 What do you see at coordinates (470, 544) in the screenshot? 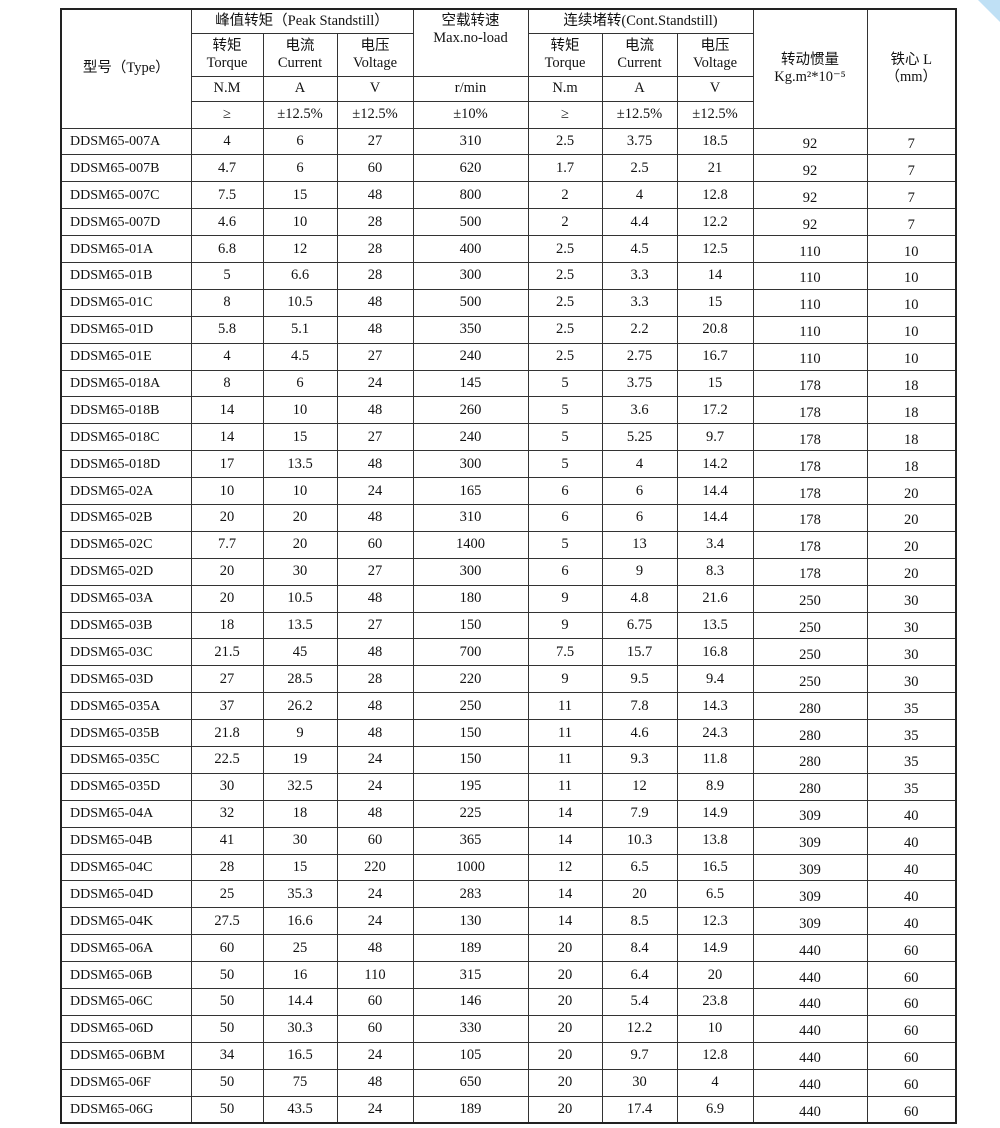
I see `cell-max-speed: 1400` at bounding box center [470, 544].